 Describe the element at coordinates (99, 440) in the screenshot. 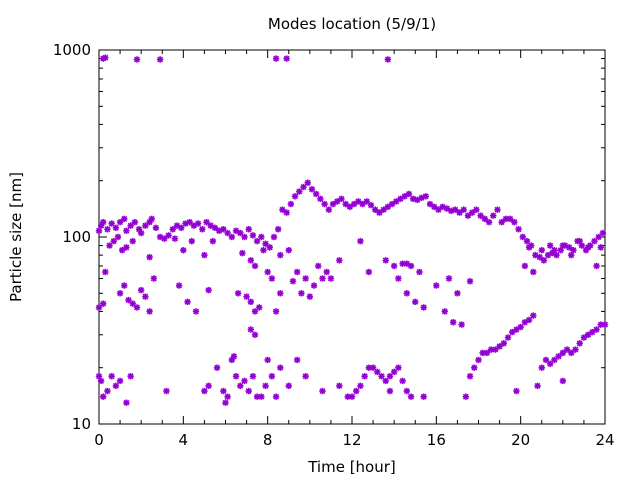

I see `x-tick-label: 0` at that location.